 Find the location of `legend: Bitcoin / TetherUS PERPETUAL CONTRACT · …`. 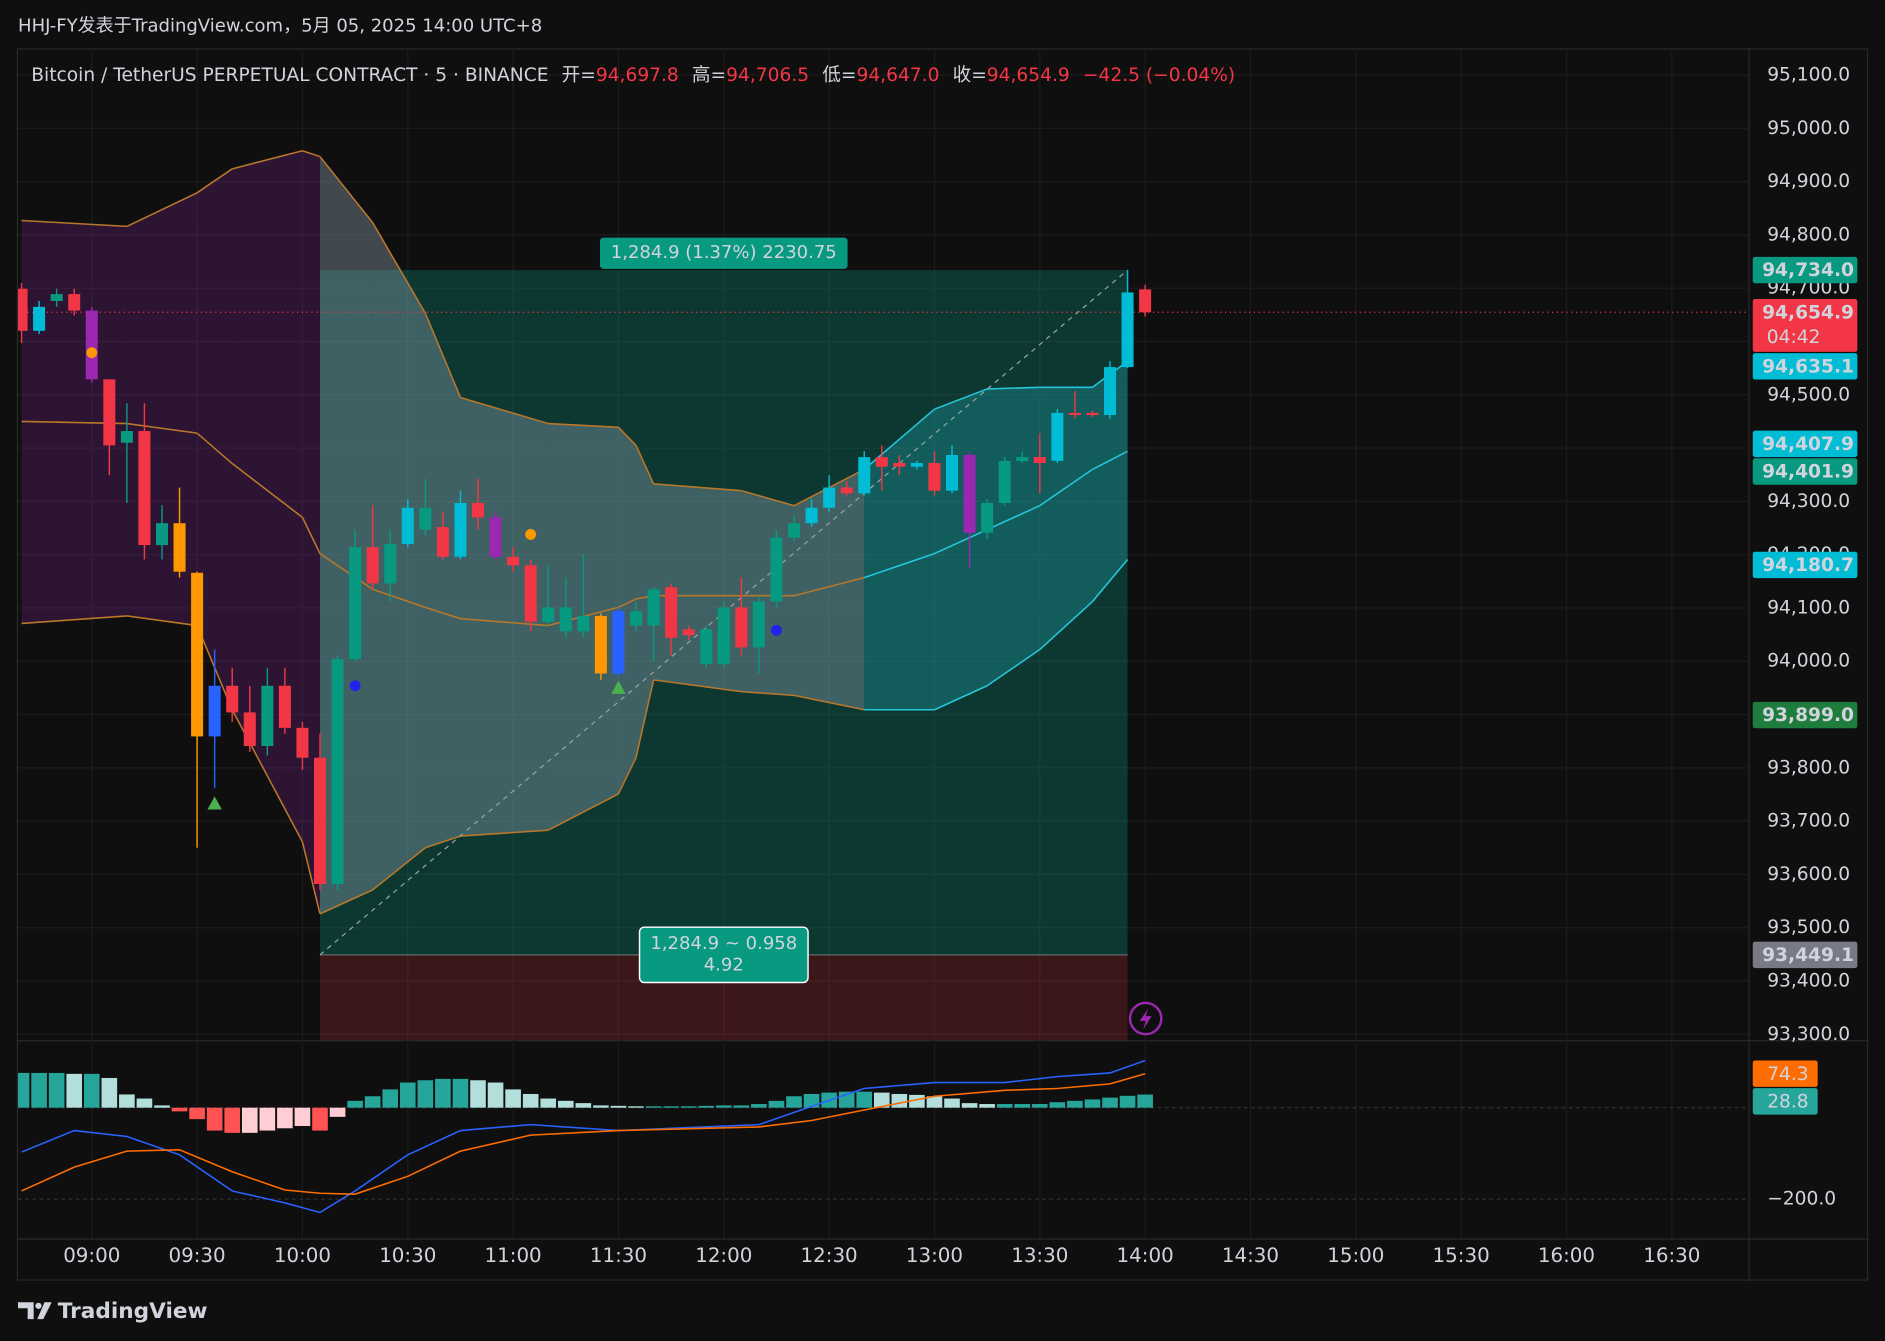

legend: Bitcoin / TetherUS PERPETUAL CONTRACT · … is located at coordinates (633, 74).